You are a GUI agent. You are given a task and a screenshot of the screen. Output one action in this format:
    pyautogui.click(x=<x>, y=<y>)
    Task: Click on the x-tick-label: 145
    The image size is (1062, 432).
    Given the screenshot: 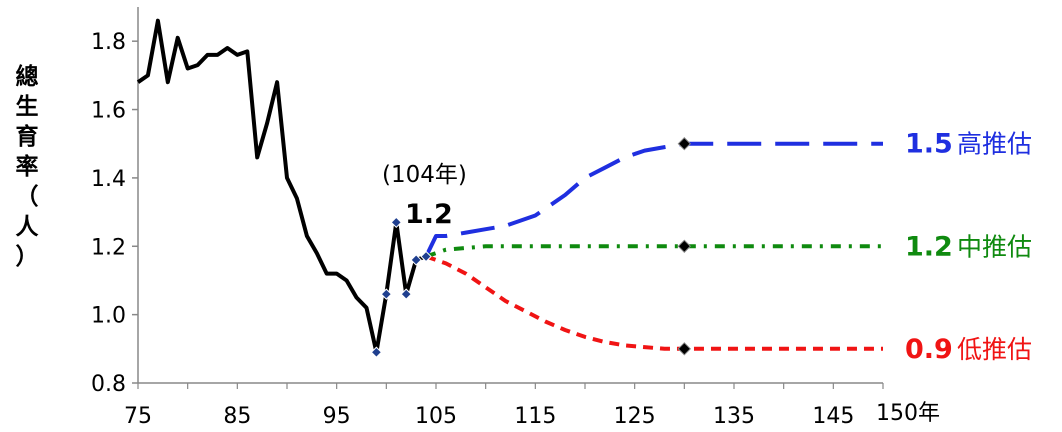 What is the action you would take?
    pyautogui.click(x=833, y=416)
    